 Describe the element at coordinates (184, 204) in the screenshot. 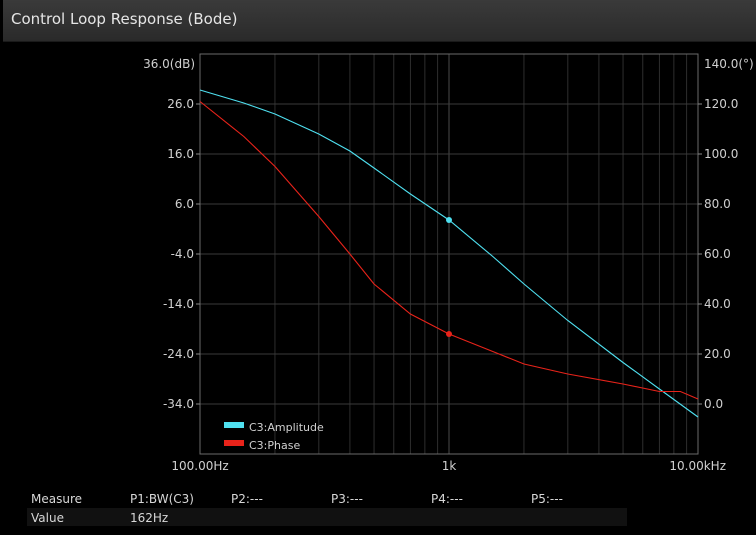

I see `y-left-tick-label: 6.0` at that location.